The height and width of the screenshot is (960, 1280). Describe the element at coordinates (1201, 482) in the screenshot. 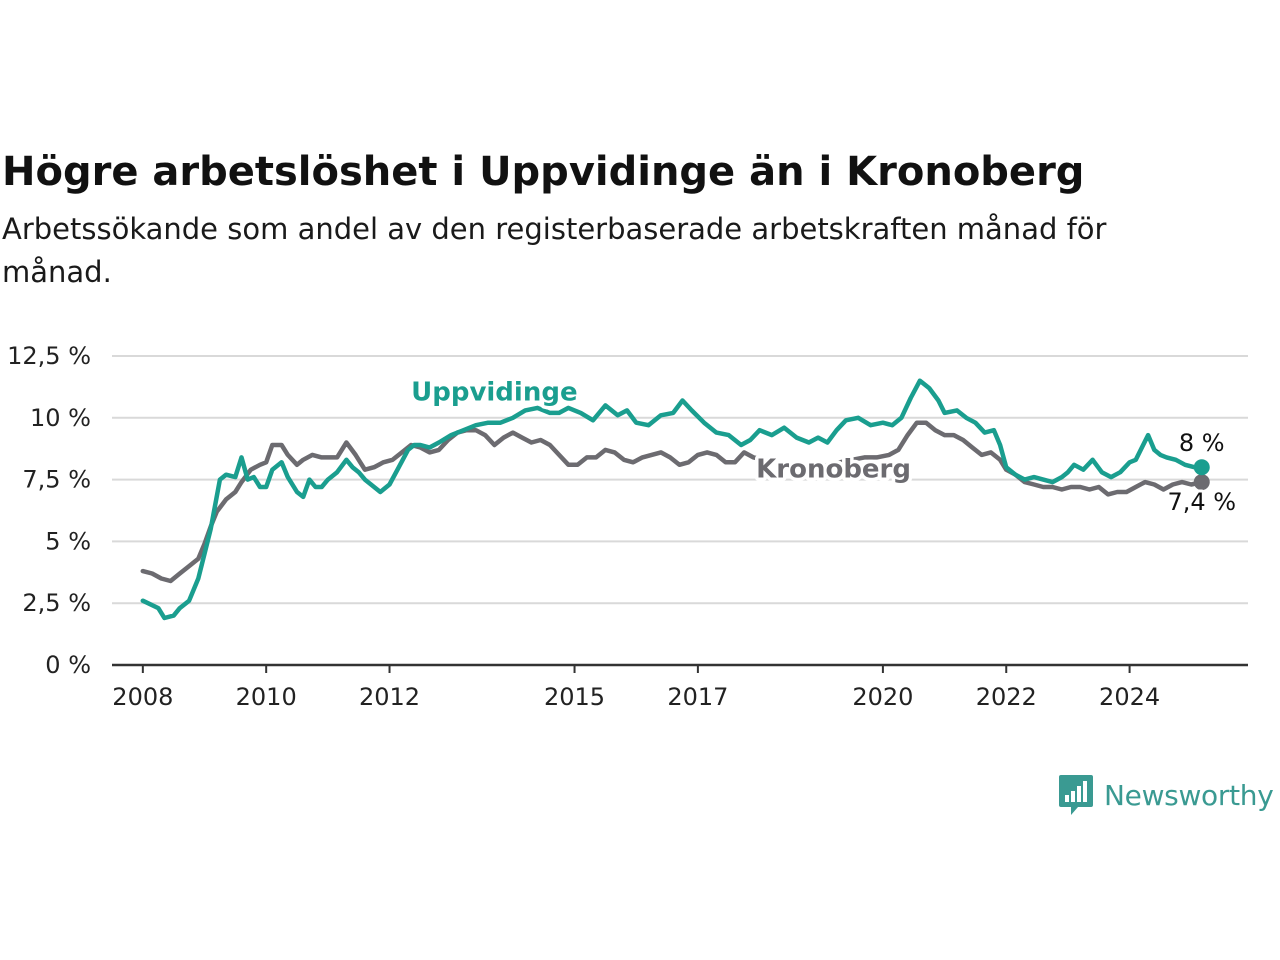

I see `end-marker-kronoberg` at that location.